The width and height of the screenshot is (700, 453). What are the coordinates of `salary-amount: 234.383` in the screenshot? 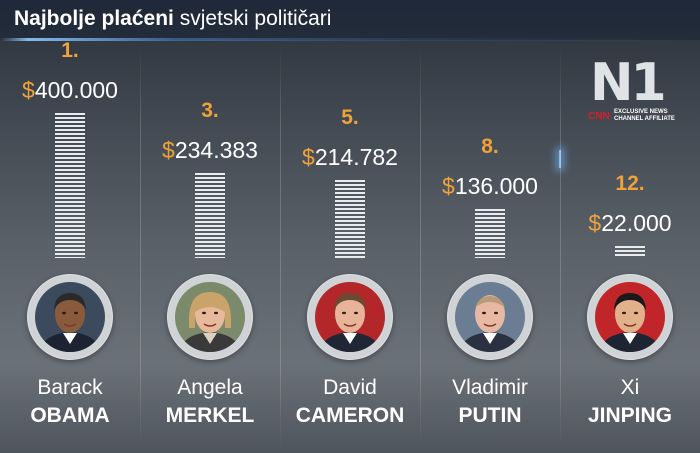 It's located at (216, 150).